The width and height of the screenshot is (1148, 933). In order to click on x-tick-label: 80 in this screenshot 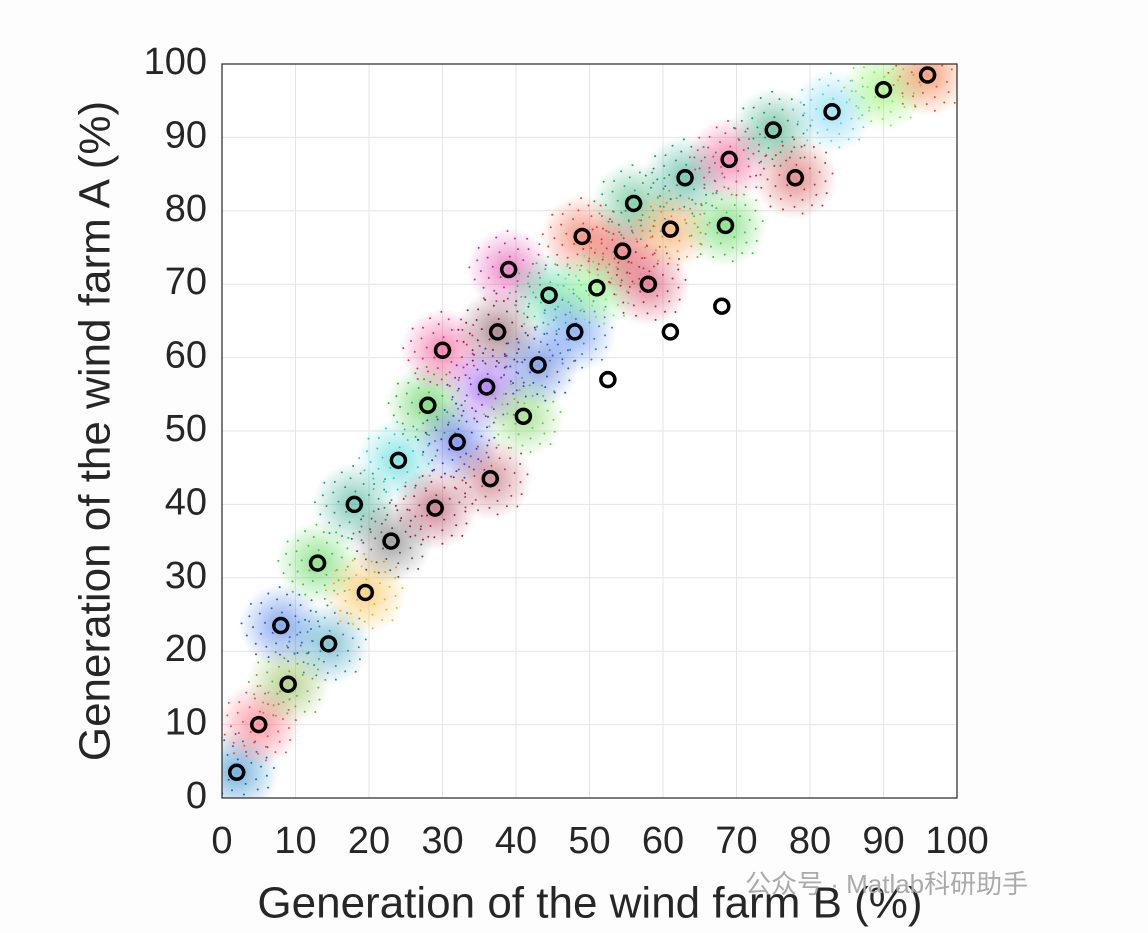, I will do `click(810, 841)`.